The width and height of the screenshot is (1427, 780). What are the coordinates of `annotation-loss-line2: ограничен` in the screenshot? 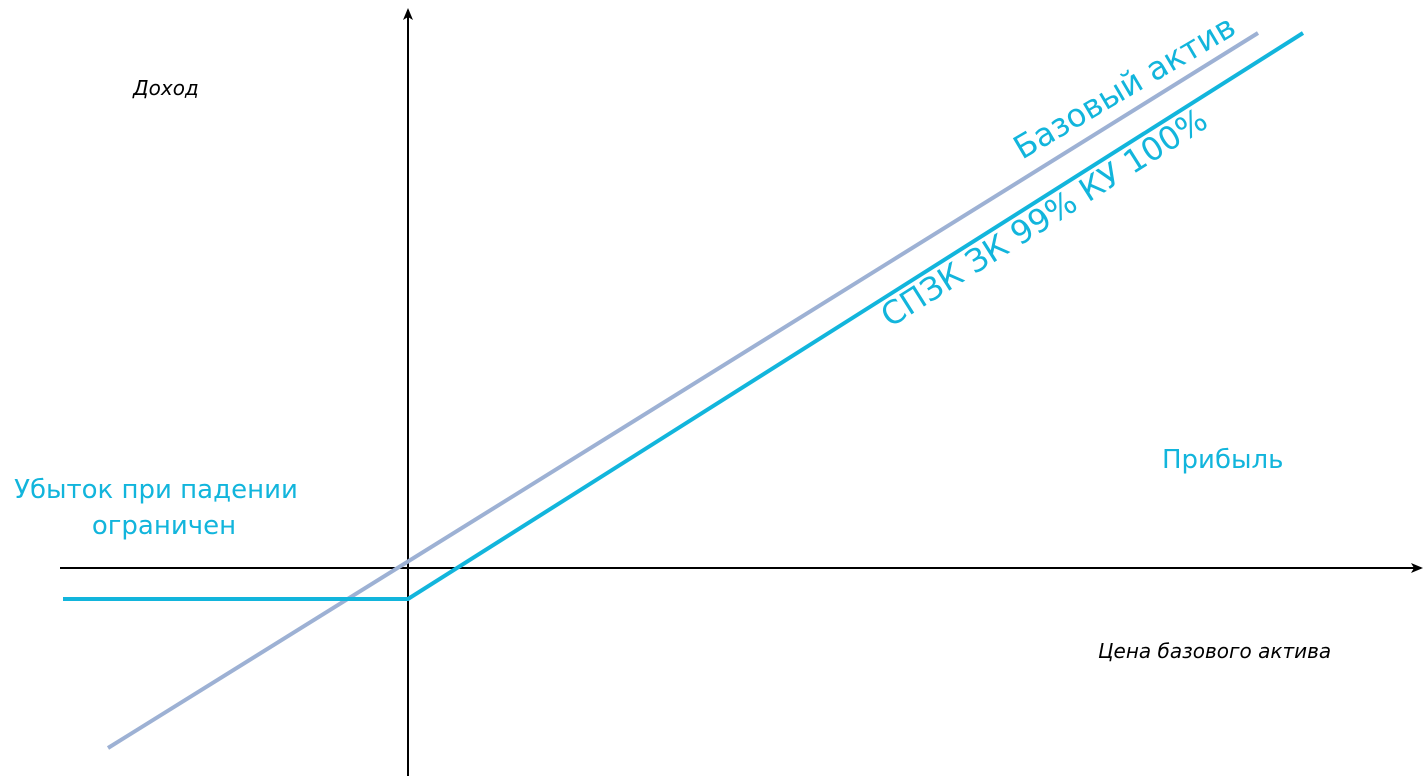 It's located at (164, 526).